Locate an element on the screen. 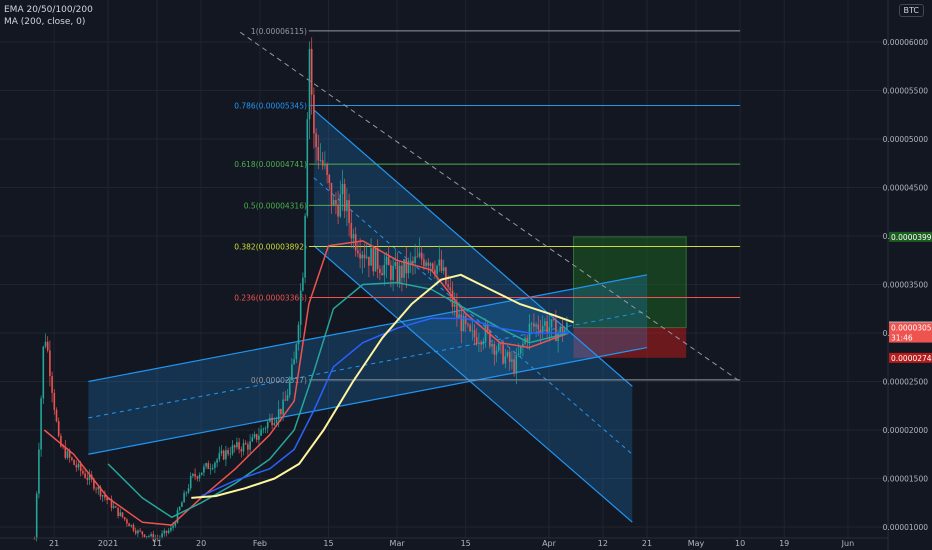 This screenshot has height=550, width=932. legend-ema: EMA 20/50/100/200 is located at coordinates (48, 10).